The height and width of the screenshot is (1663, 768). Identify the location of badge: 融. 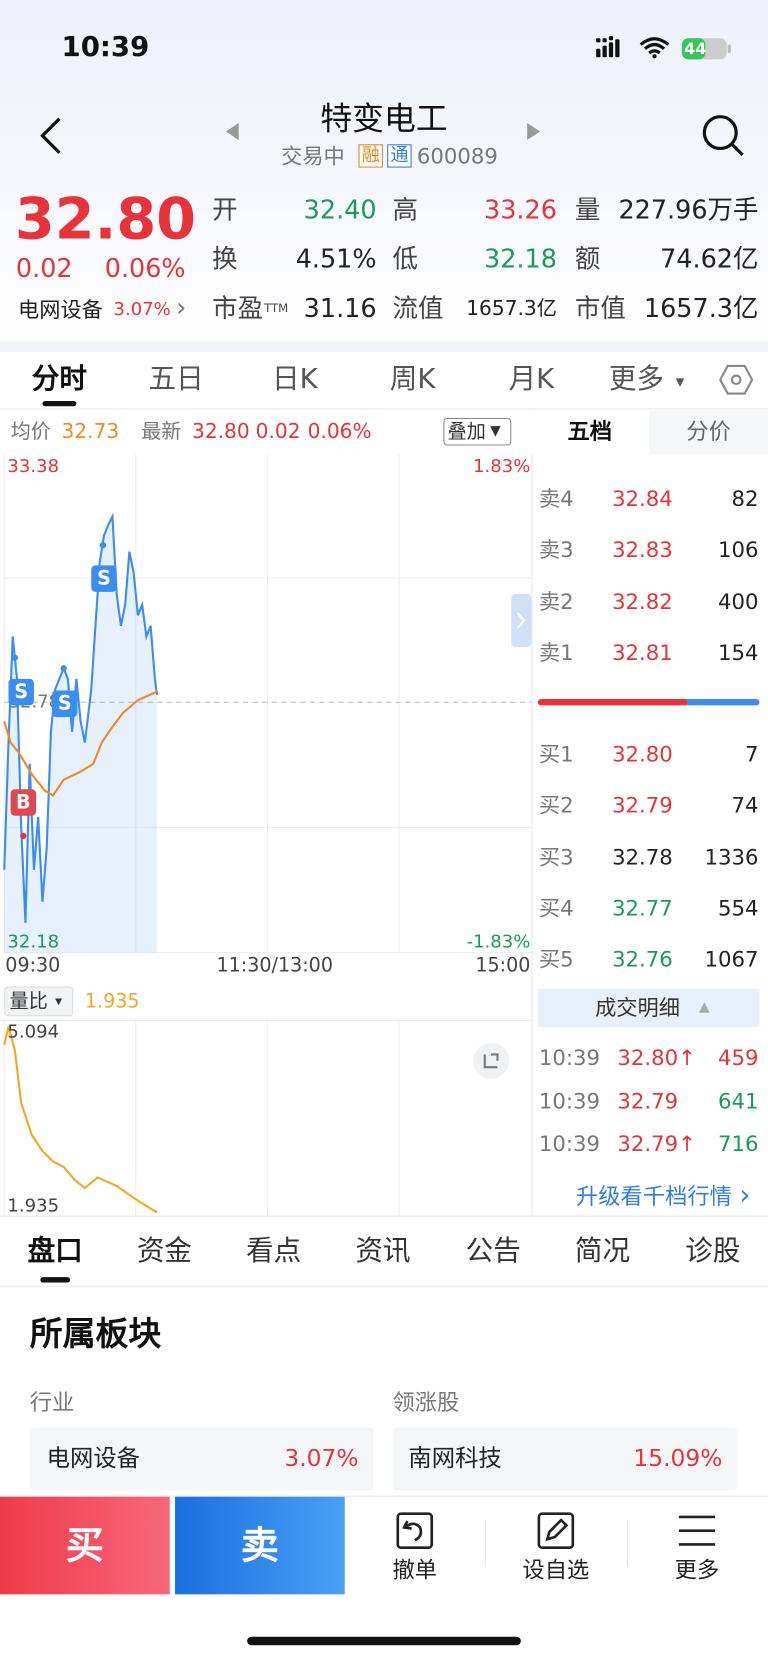
(370, 156).